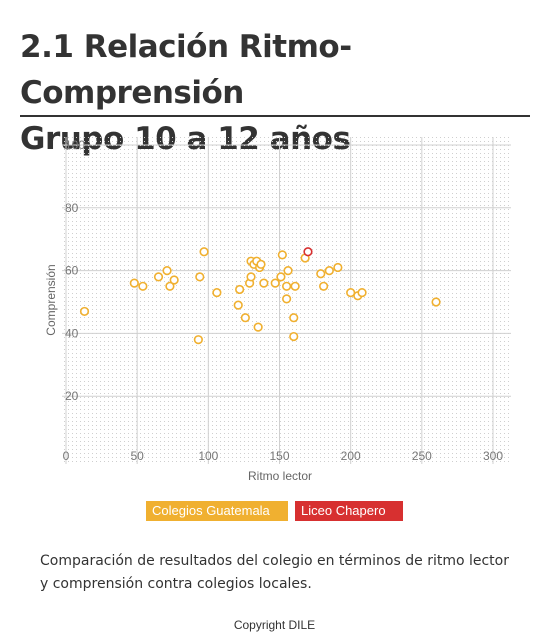  I want to click on title-line-1: 2.1 Relación Ritmo-Comprensión, so click(186, 70).